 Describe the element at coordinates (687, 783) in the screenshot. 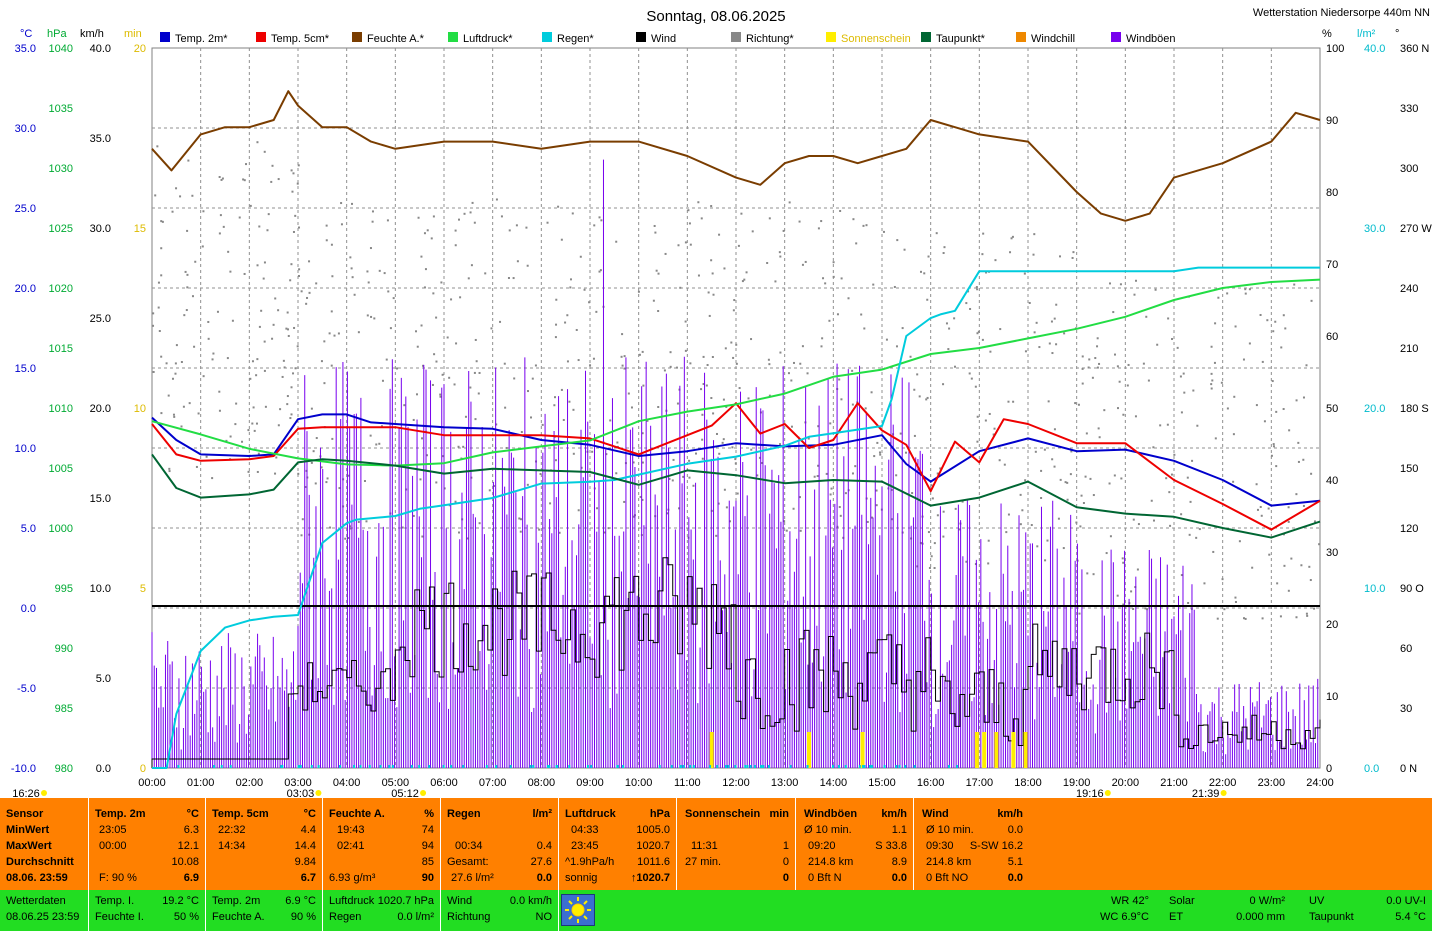

I see `axis-tick-time: 11:00` at that location.